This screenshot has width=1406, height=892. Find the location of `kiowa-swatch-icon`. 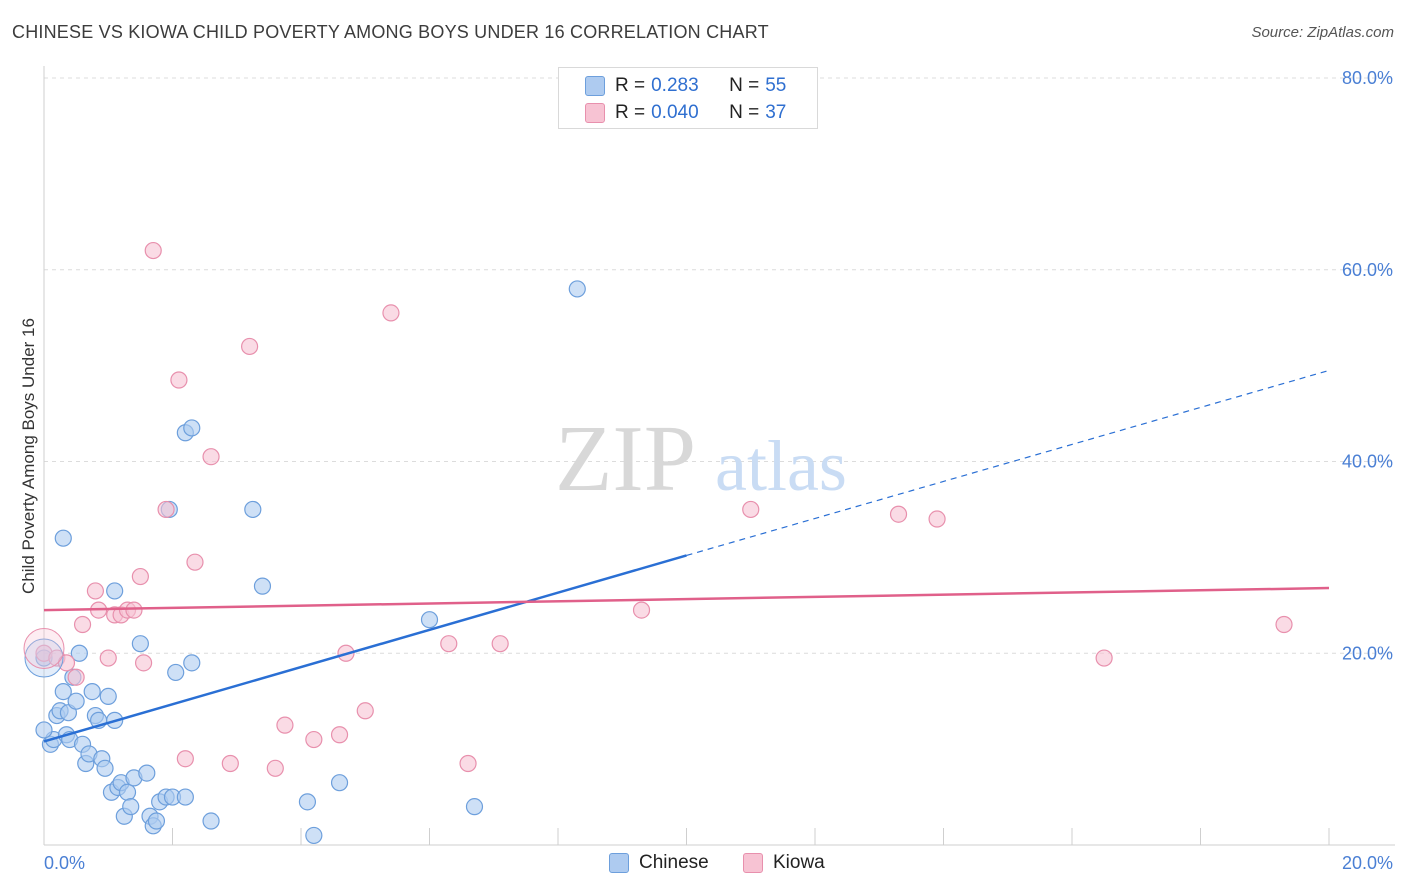

kiowa-swatch-icon is located at coordinates (595, 113).